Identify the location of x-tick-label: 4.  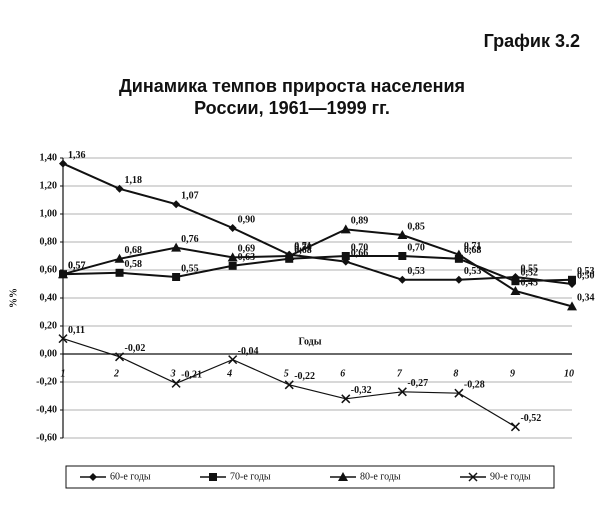
(229, 373).